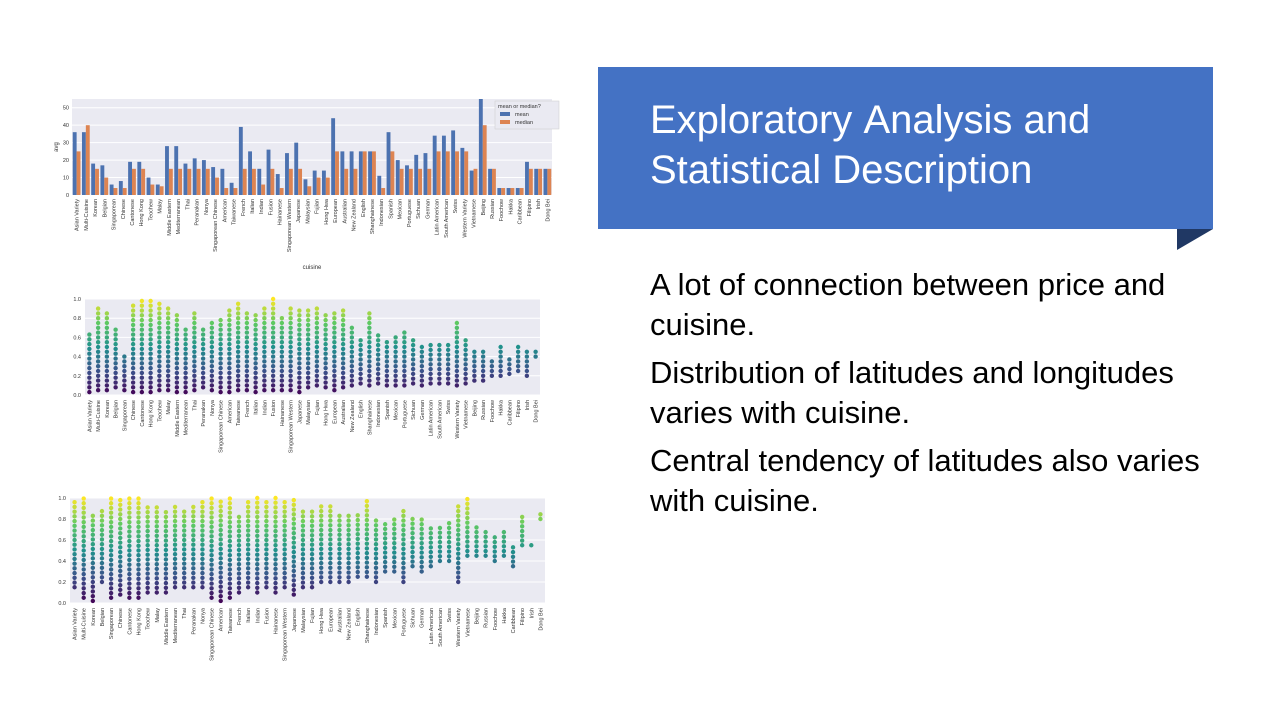 The image size is (1280, 720). I want to click on y-tick-label: 0.8, so click(77, 319).